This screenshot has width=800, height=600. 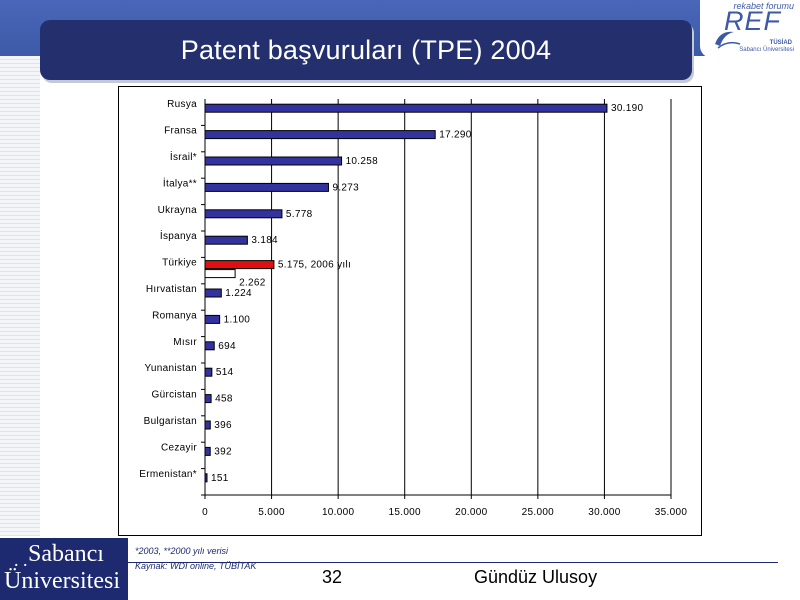 What do you see at coordinates (627, 108) in the screenshot?
I see `data-label: 30.190` at bounding box center [627, 108].